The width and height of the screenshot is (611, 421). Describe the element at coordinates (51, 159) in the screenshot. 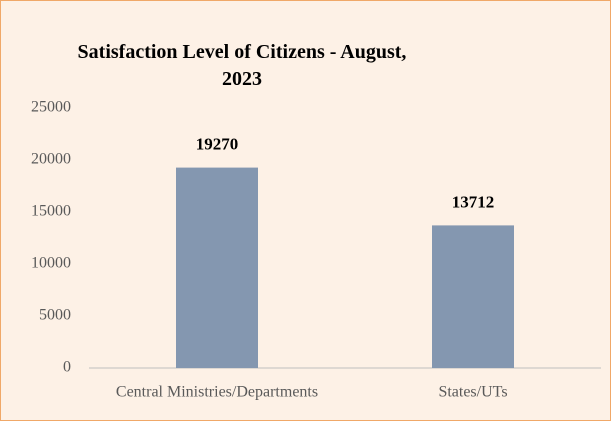

I see `y-tick-label: 20000` at that location.